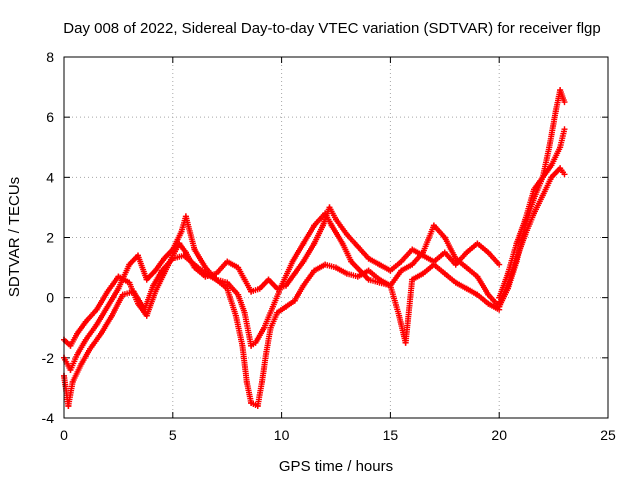 The width and height of the screenshot is (640, 480). Describe the element at coordinates (14, 237) in the screenshot. I see `y-axis-label: SDTVAR / TECUs` at that location.